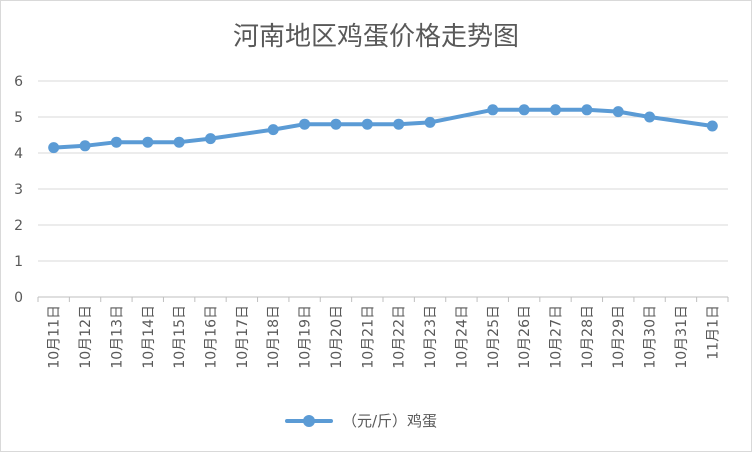  Describe the element at coordinates (55, 337) in the screenshot. I see `x-tick-label: 10月11日` at that location.